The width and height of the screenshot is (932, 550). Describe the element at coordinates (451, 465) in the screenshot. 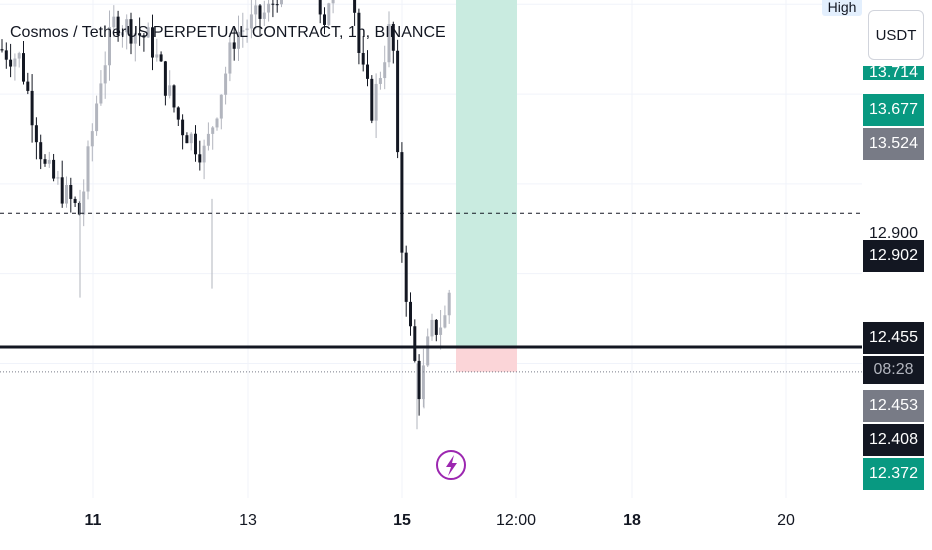

I see `event-lightning-icon` at that location.